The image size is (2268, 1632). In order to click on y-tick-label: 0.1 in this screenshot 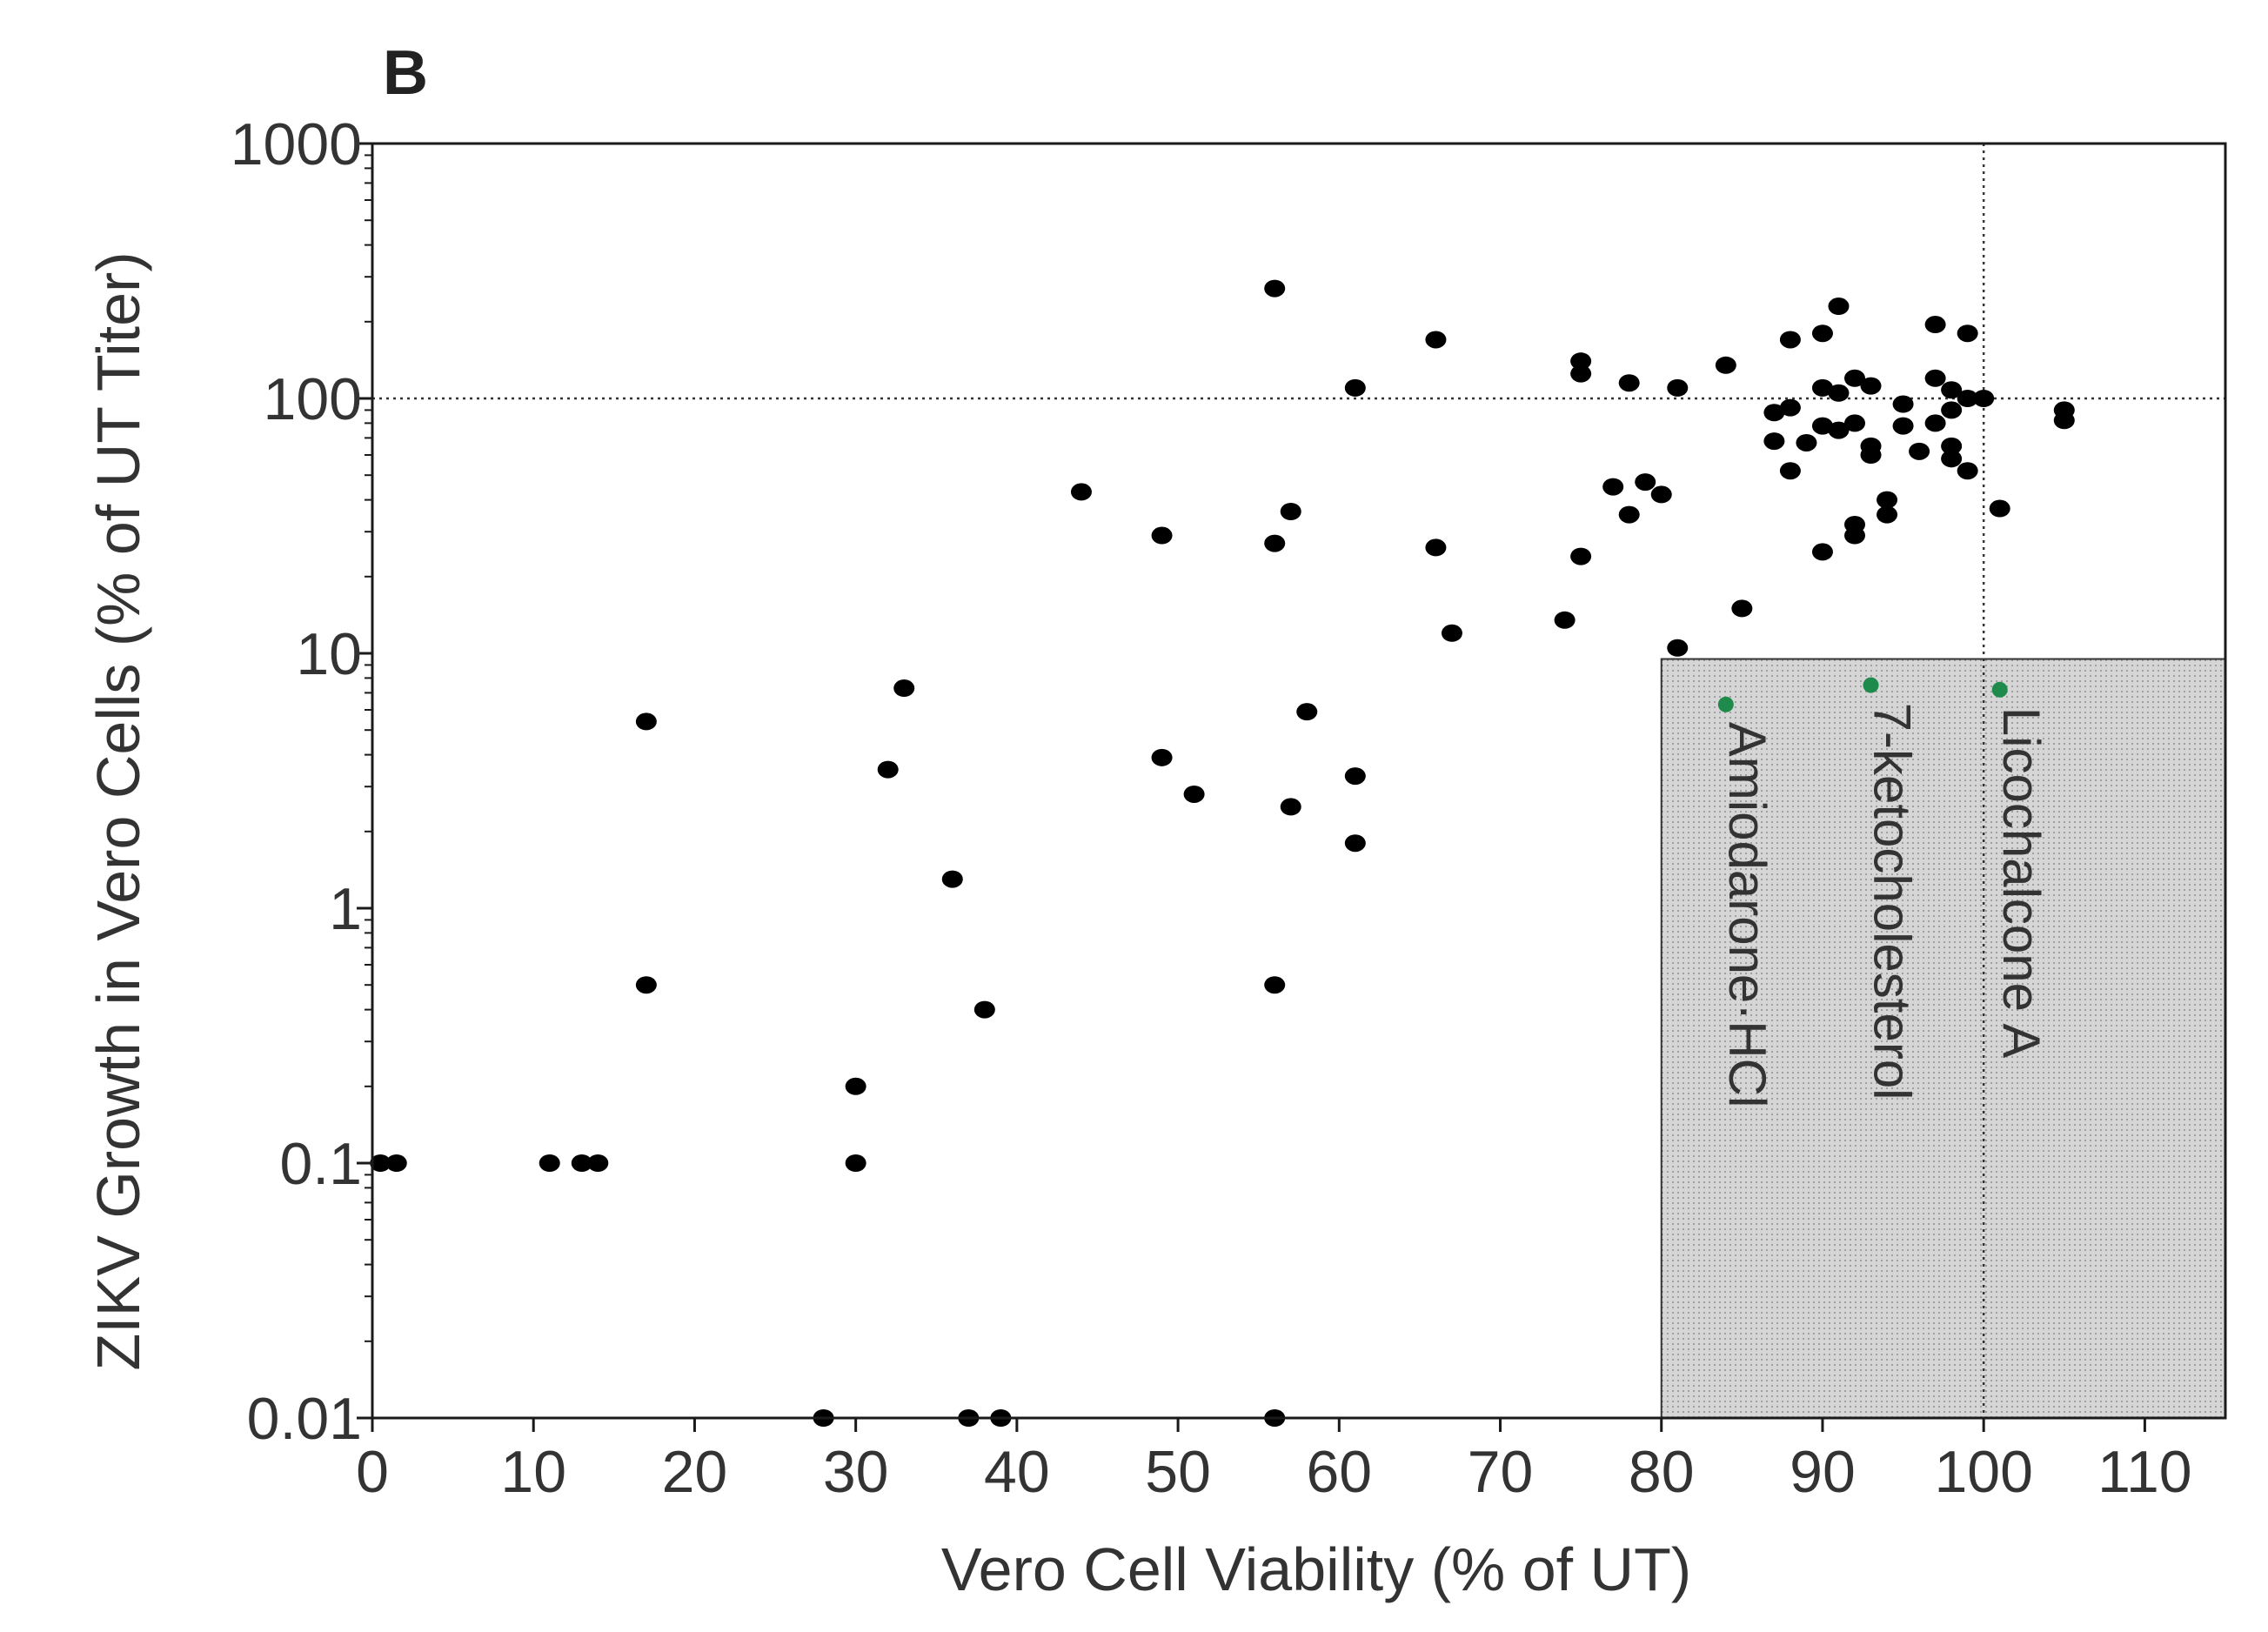, I will do `click(320, 1164)`.